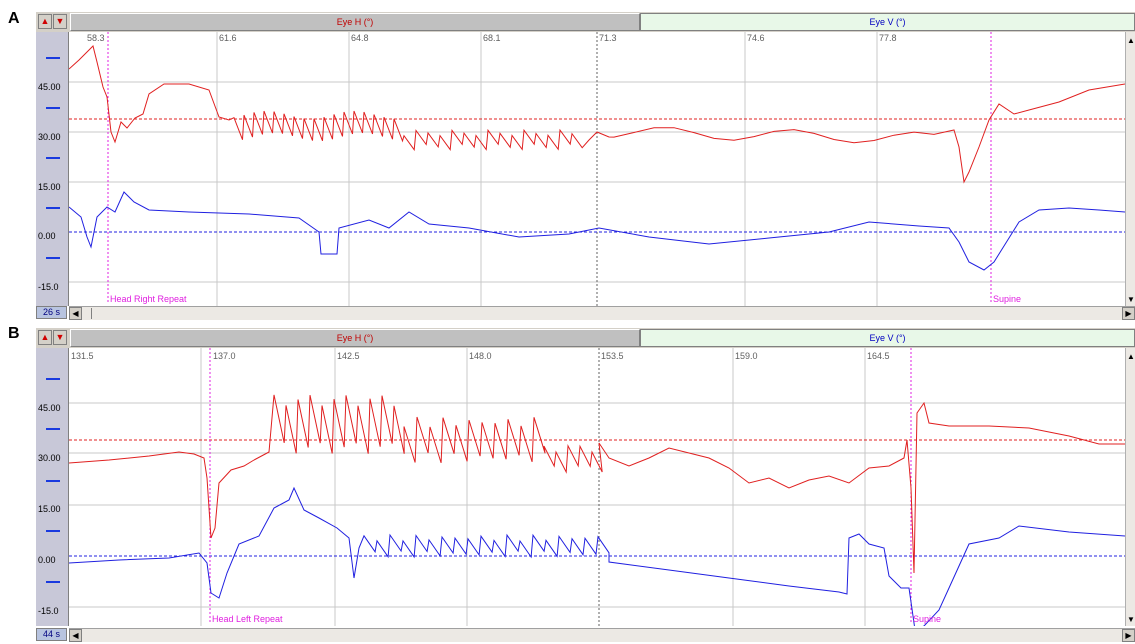  What do you see at coordinates (148, 299) in the screenshot?
I see `event-label-head-right: Head Right Repeat` at bounding box center [148, 299].